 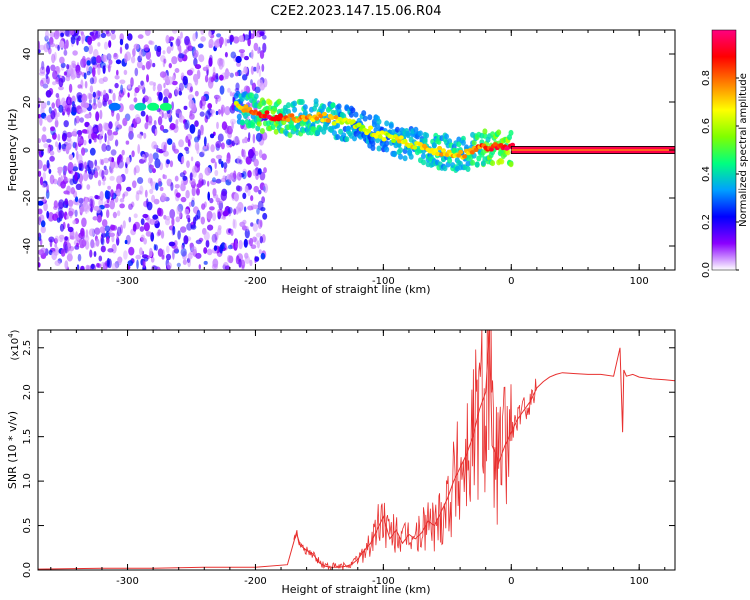 I want to click on y-tick-label: 2.5, so click(x=27, y=348).